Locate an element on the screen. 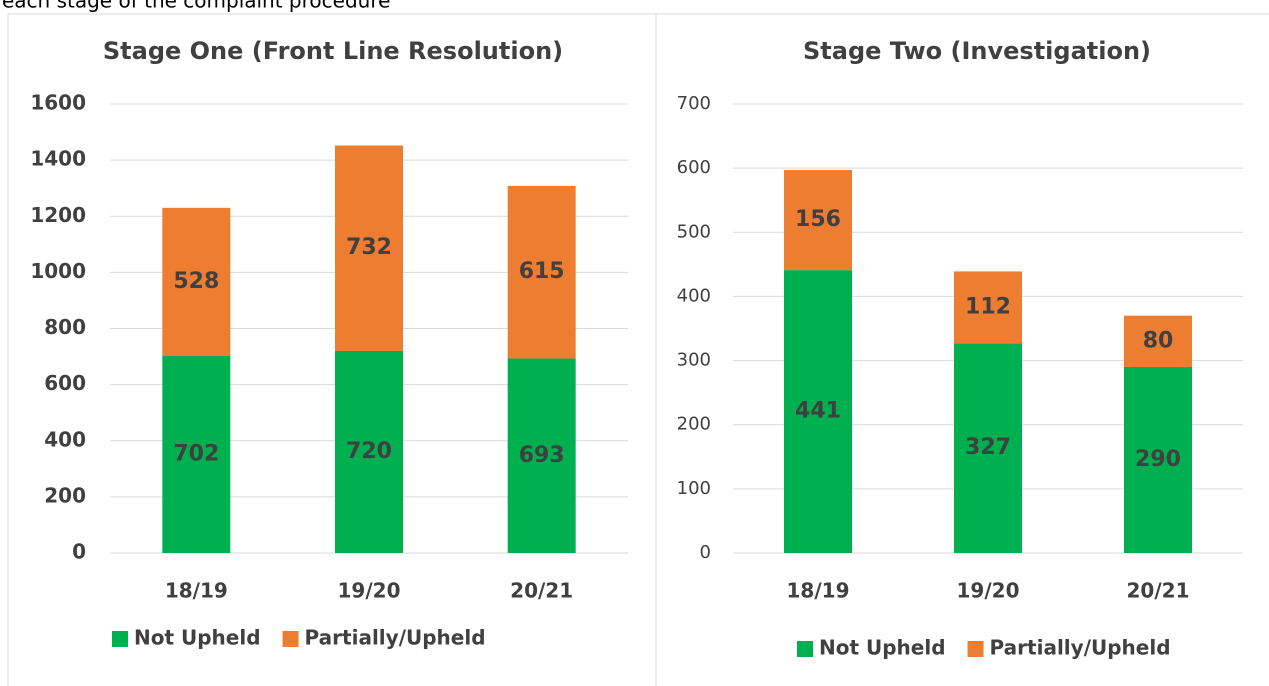  data-label: 615 is located at coordinates (542, 271).